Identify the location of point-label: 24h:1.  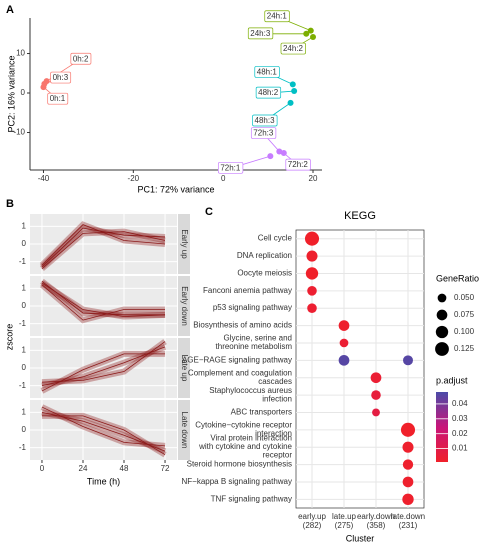
(277, 16).